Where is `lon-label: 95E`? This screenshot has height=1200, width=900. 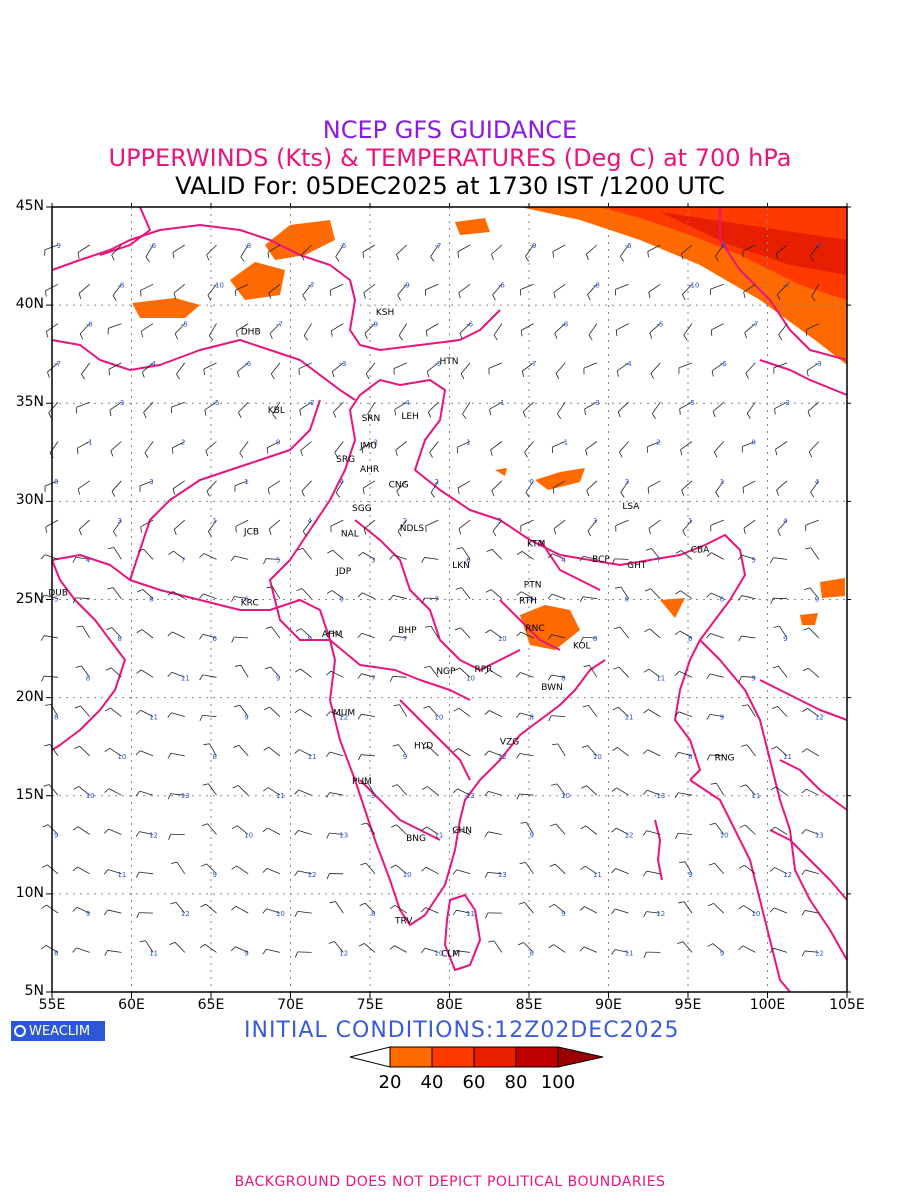
lon-label: 95E is located at coordinates (688, 1005).